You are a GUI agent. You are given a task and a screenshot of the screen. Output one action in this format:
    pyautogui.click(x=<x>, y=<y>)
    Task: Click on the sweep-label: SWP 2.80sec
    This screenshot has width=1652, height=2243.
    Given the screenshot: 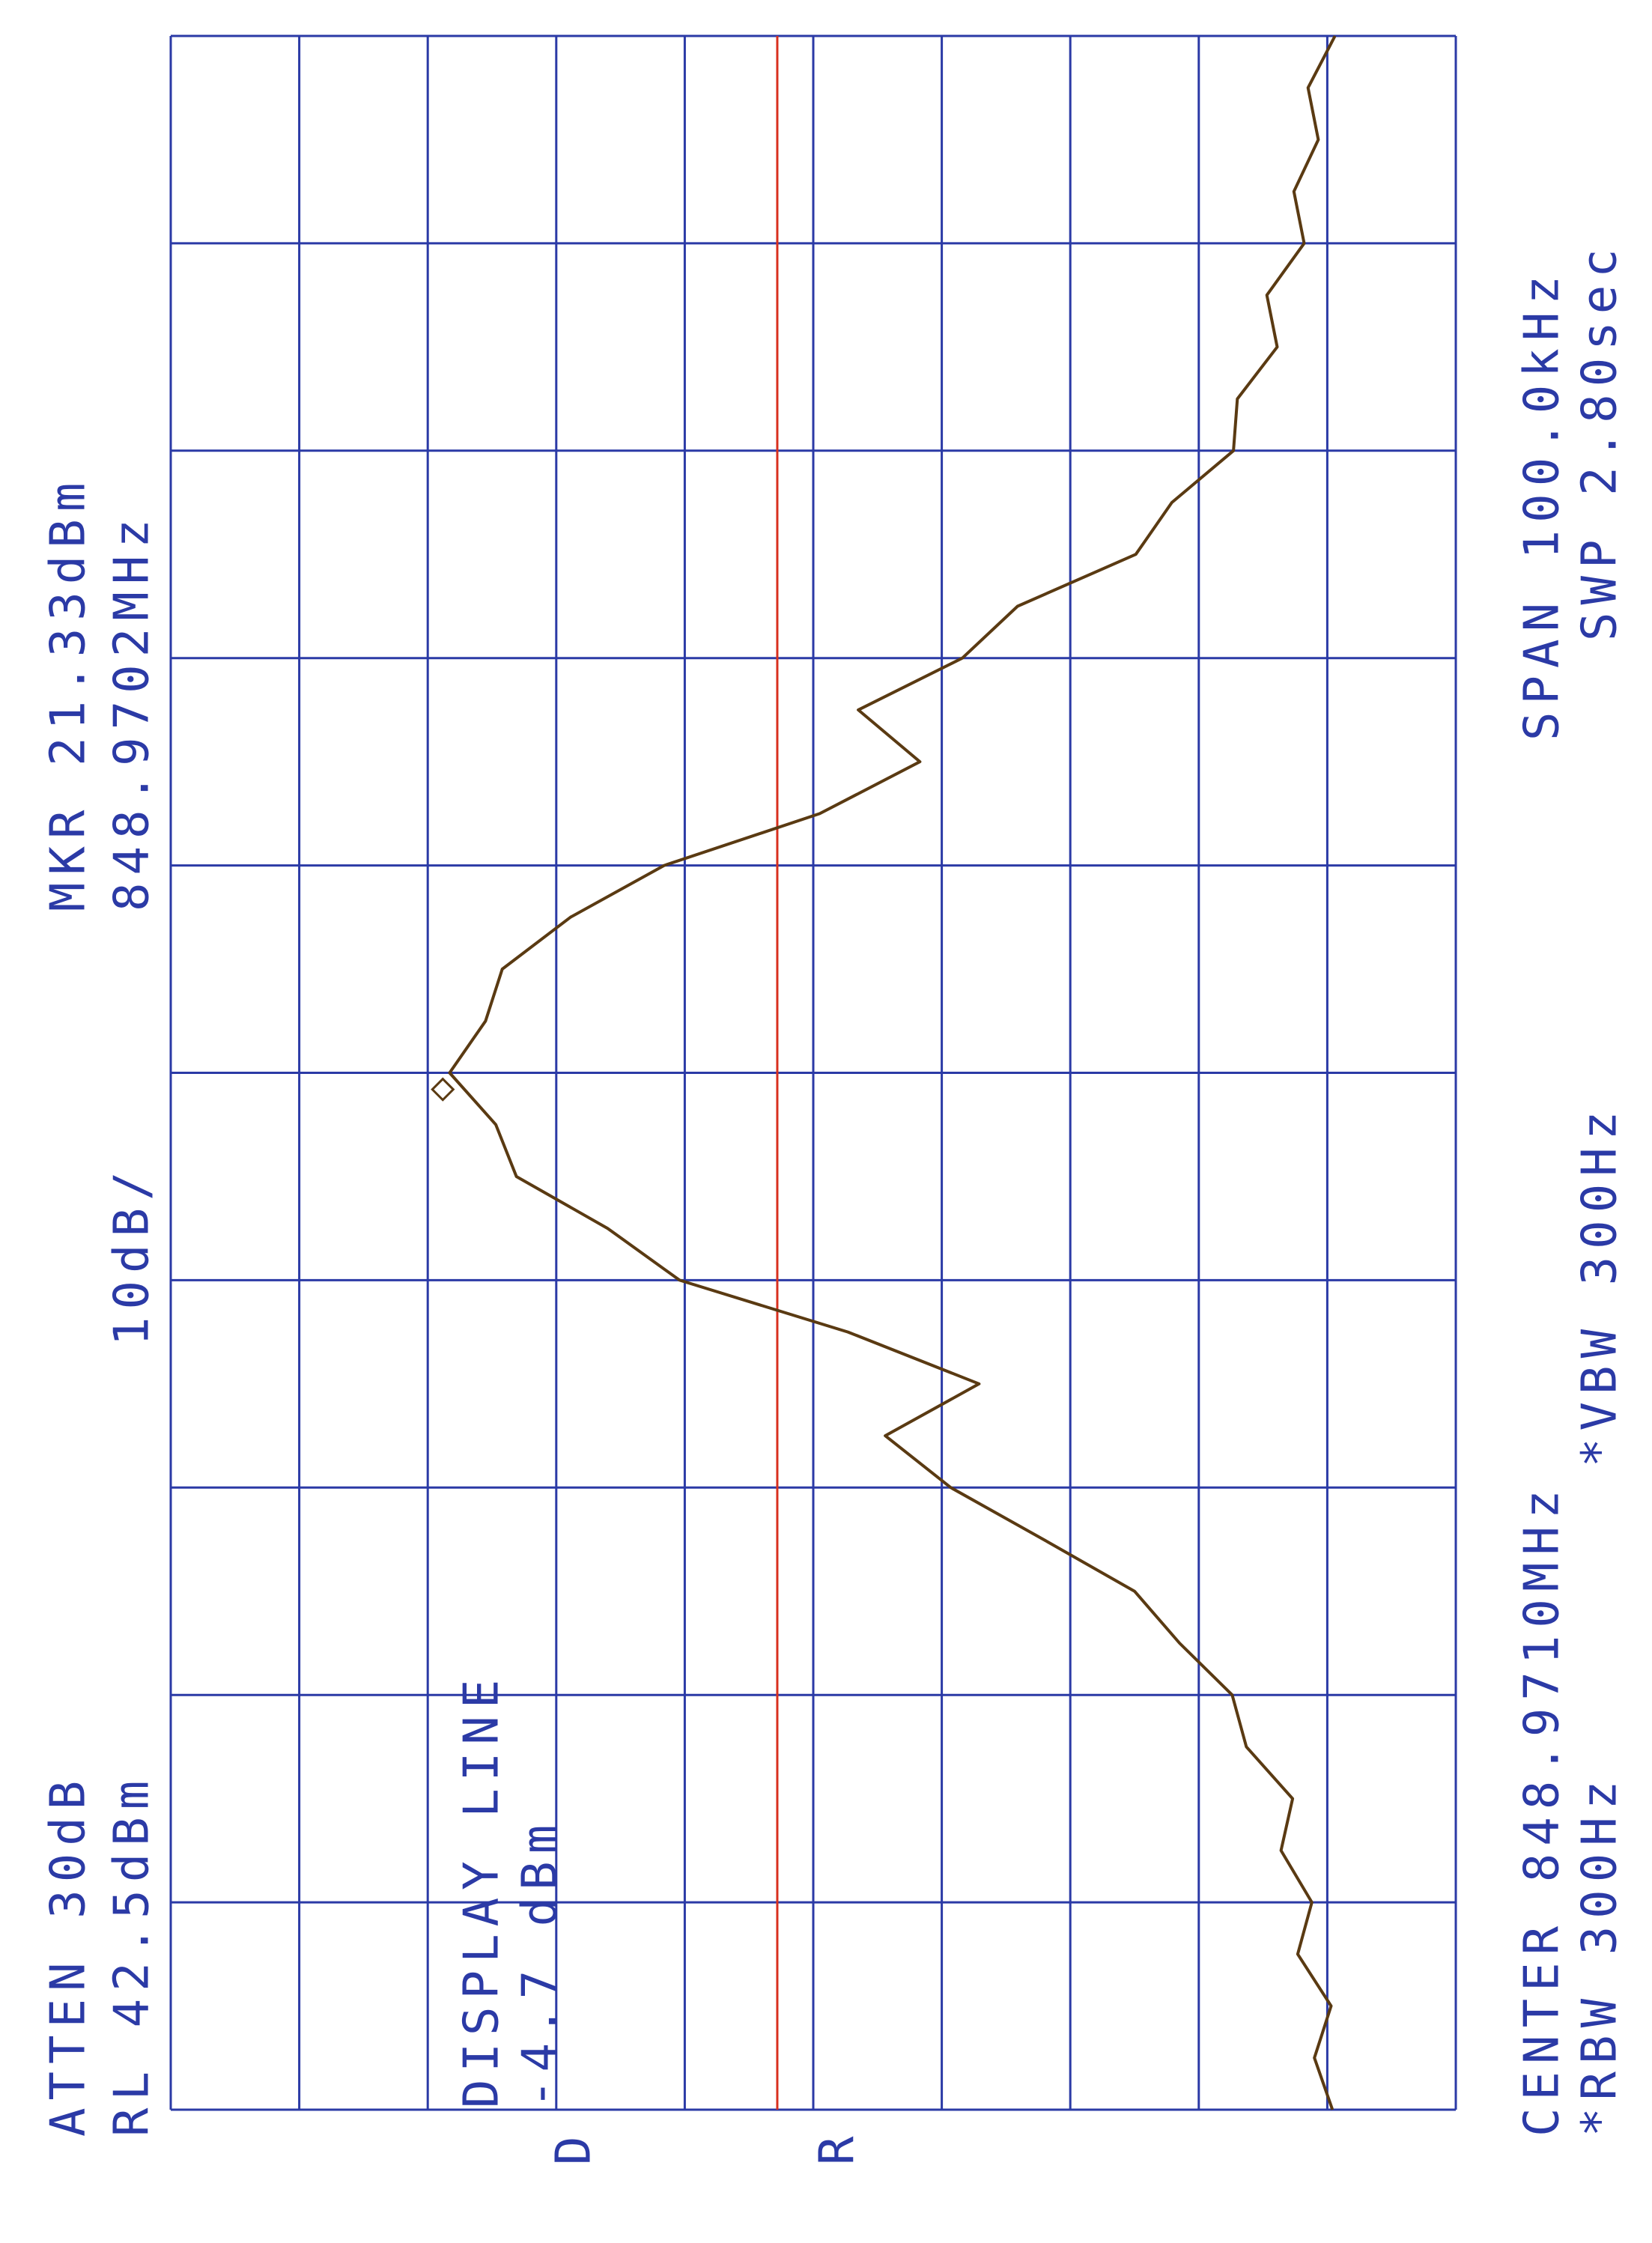 What is the action you would take?
    pyautogui.click(x=1601, y=441)
    